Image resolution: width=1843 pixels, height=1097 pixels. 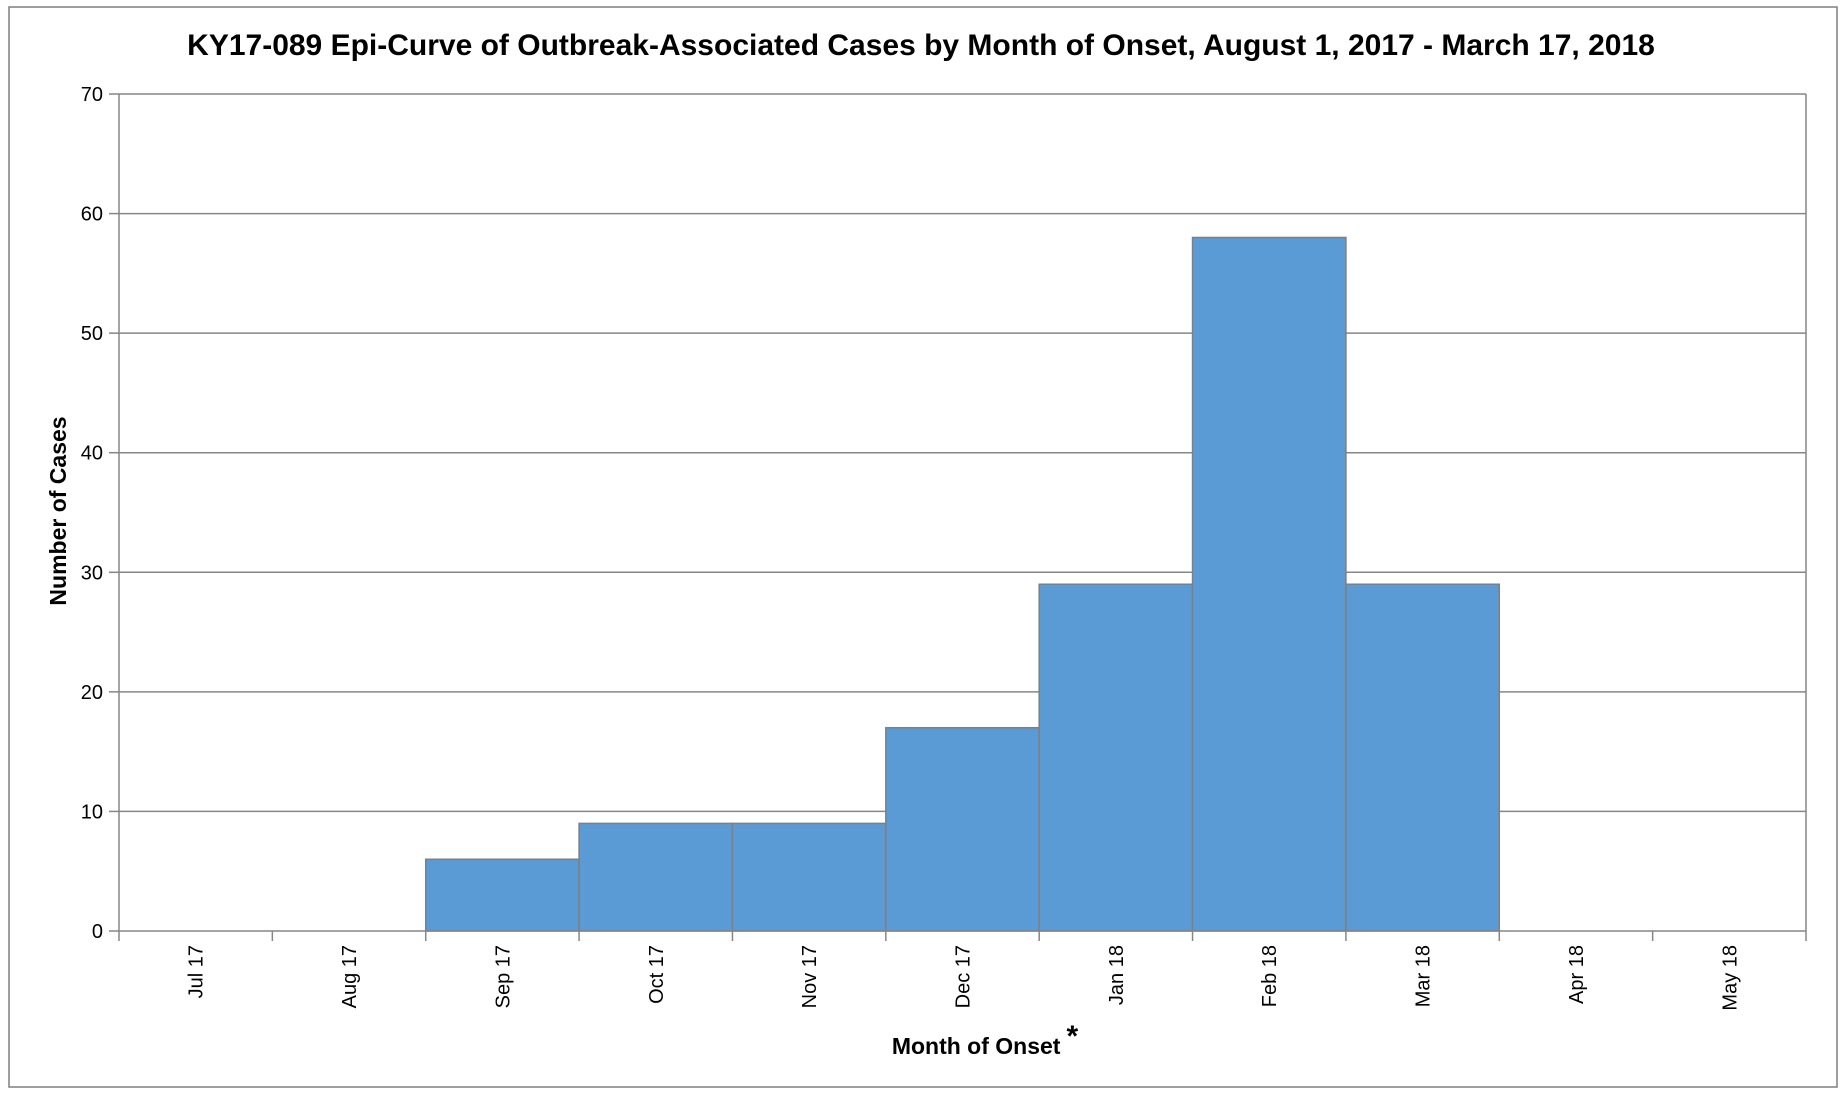 What do you see at coordinates (1270, 976) in the screenshot?
I see `x-tick-label: Feb 18` at bounding box center [1270, 976].